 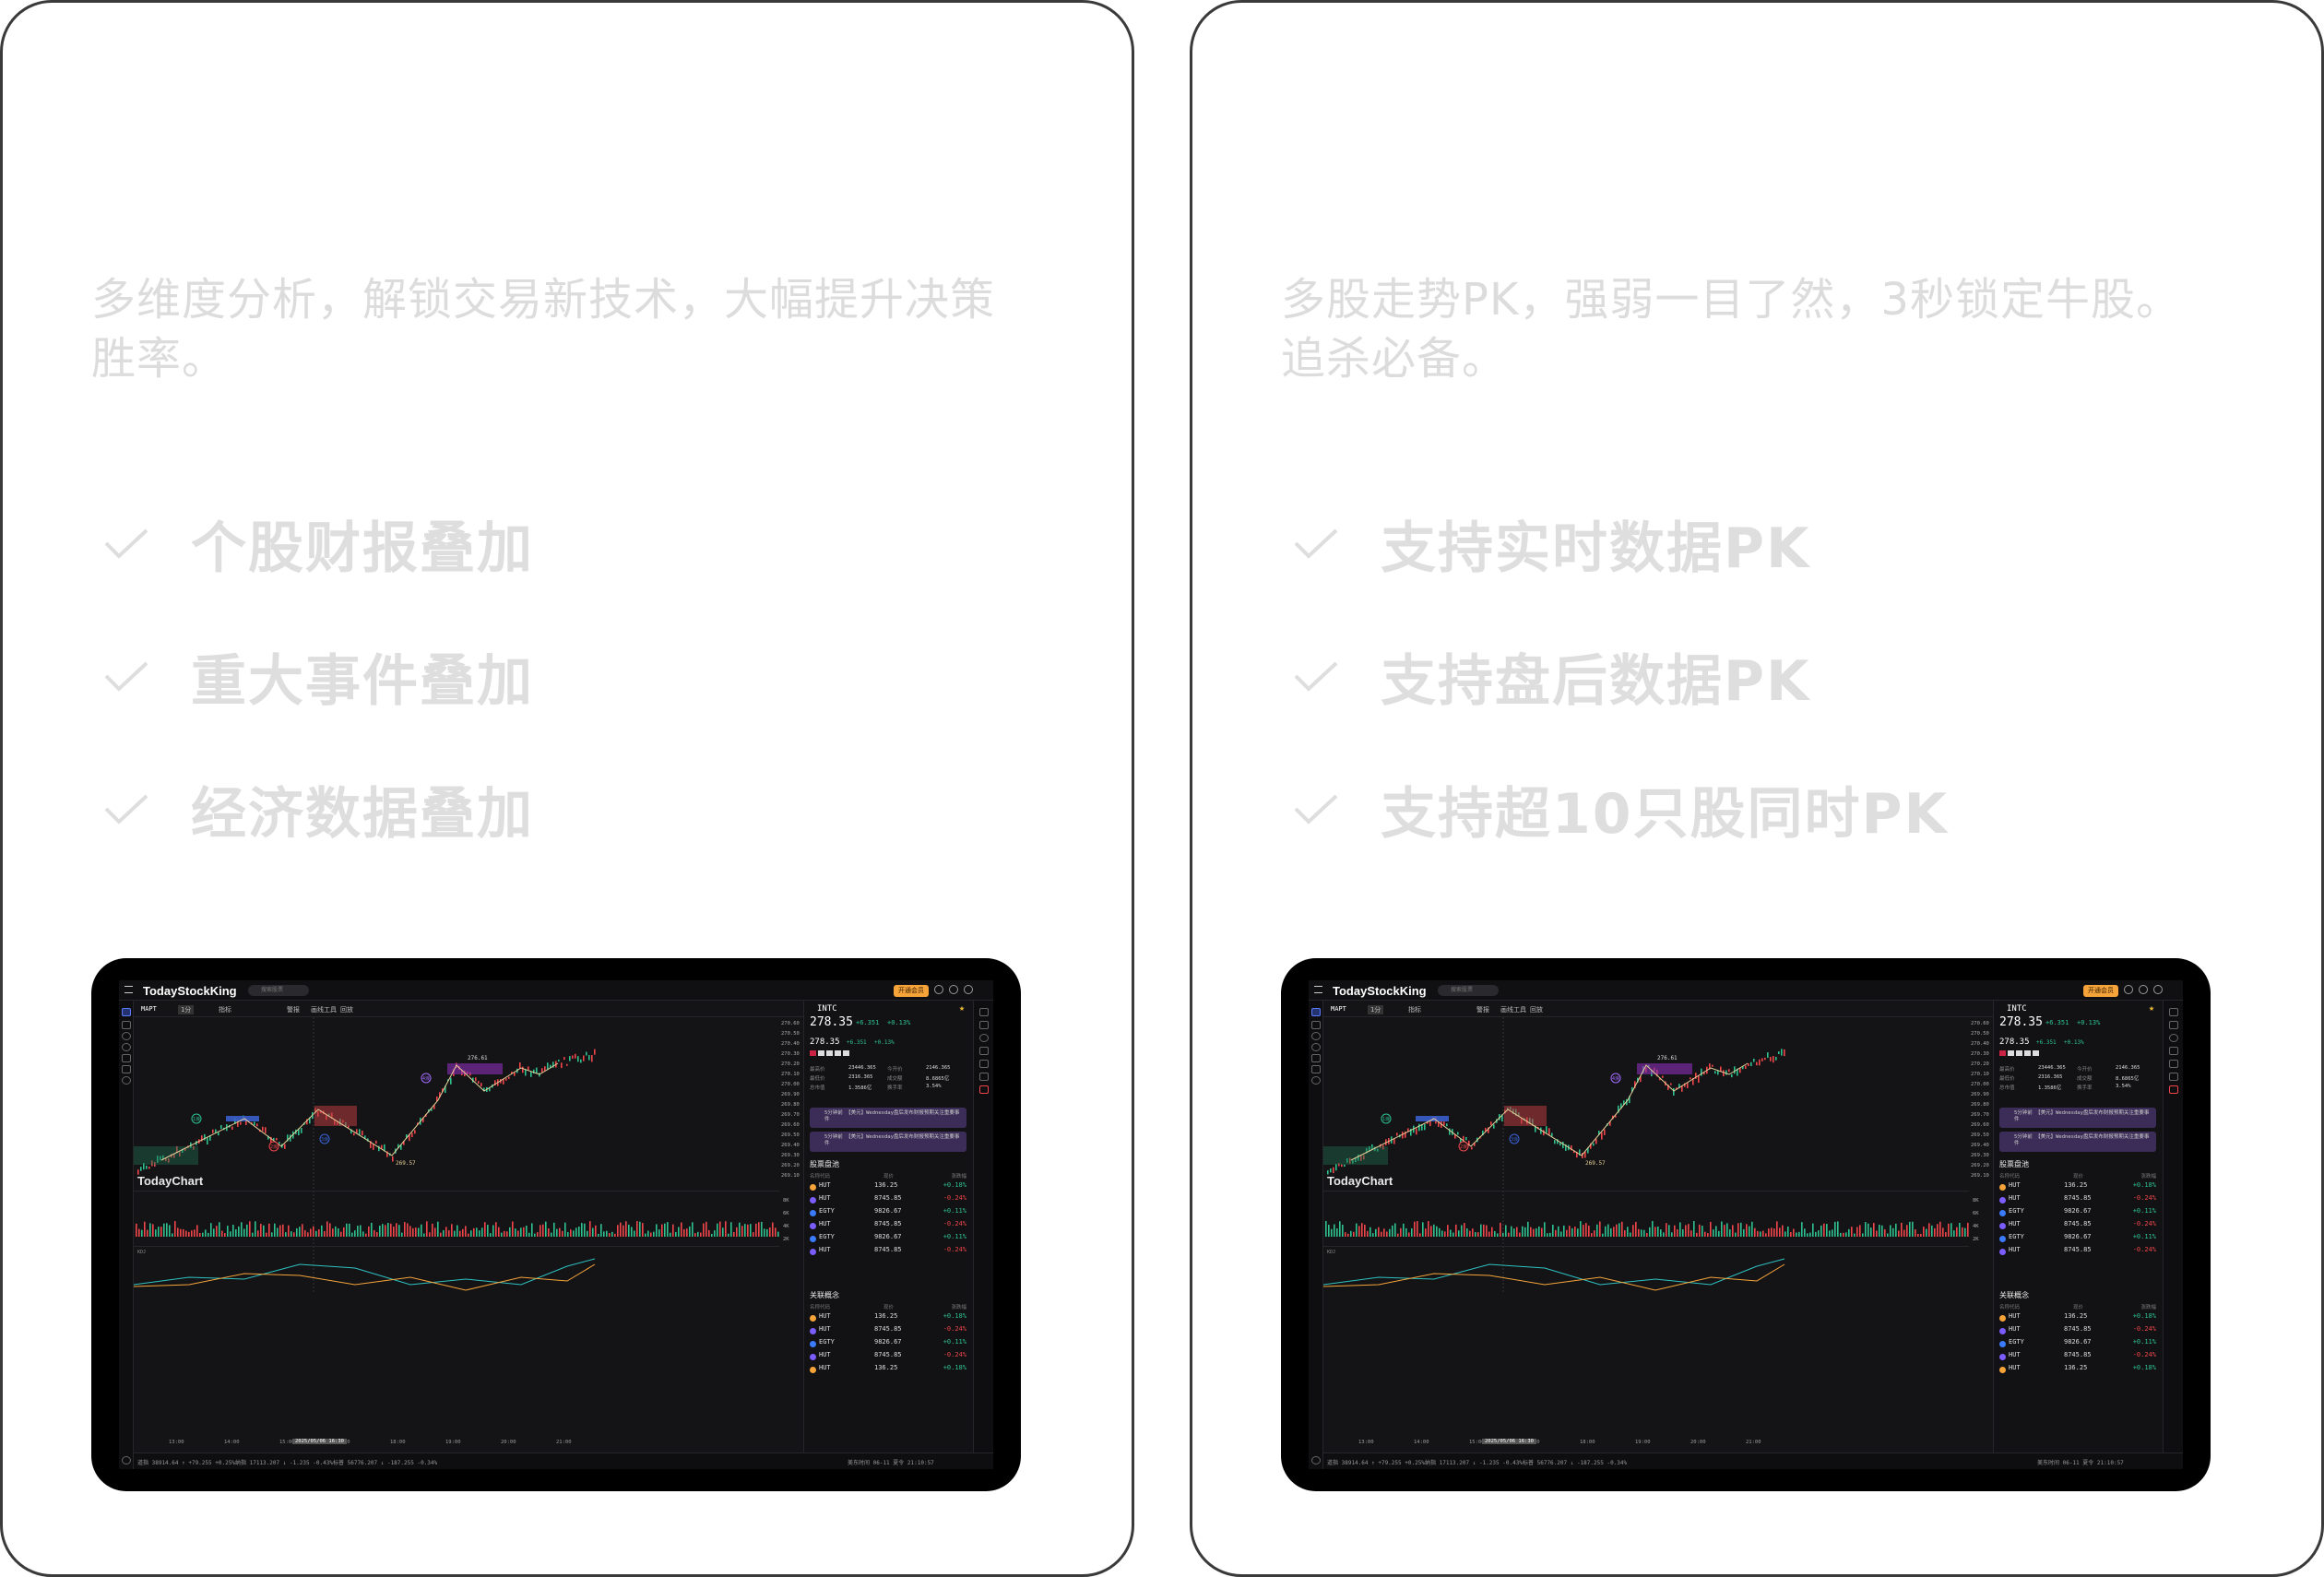 I want to click on stock-change: -0.24%, so click(x=2144, y=1329).